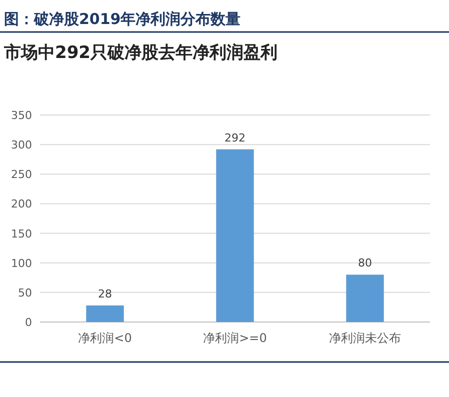 The image size is (449, 397). Describe the element at coordinates (105, 293) in the screenshot. I see `data-label: 28` at that location.